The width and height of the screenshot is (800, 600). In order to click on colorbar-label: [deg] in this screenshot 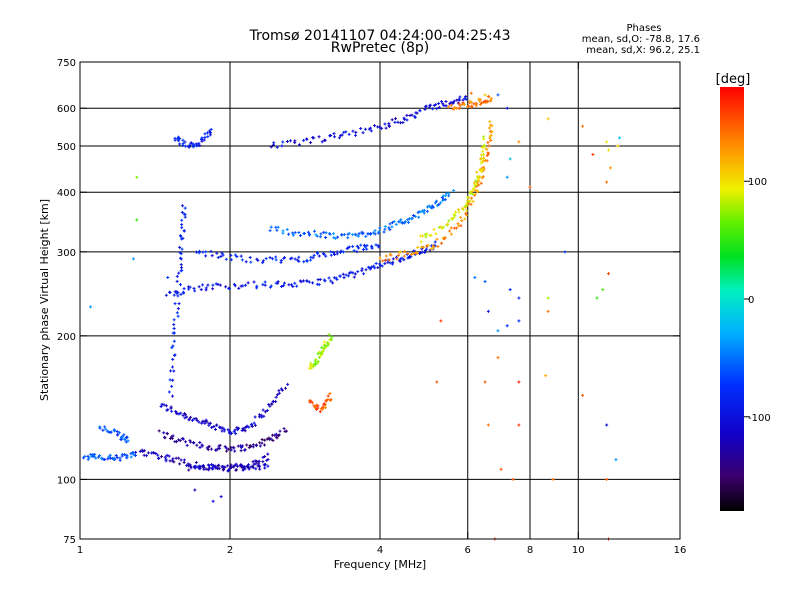, I will do `click(733, 79)`.